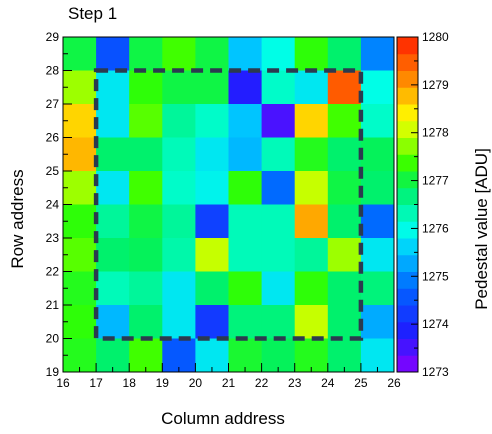 Image resolution: width=492 pixels, height=434 pixels. Describe the element at coordinates (361, 383) in the screenshot. I see `x-tick-label: 25` at that location.